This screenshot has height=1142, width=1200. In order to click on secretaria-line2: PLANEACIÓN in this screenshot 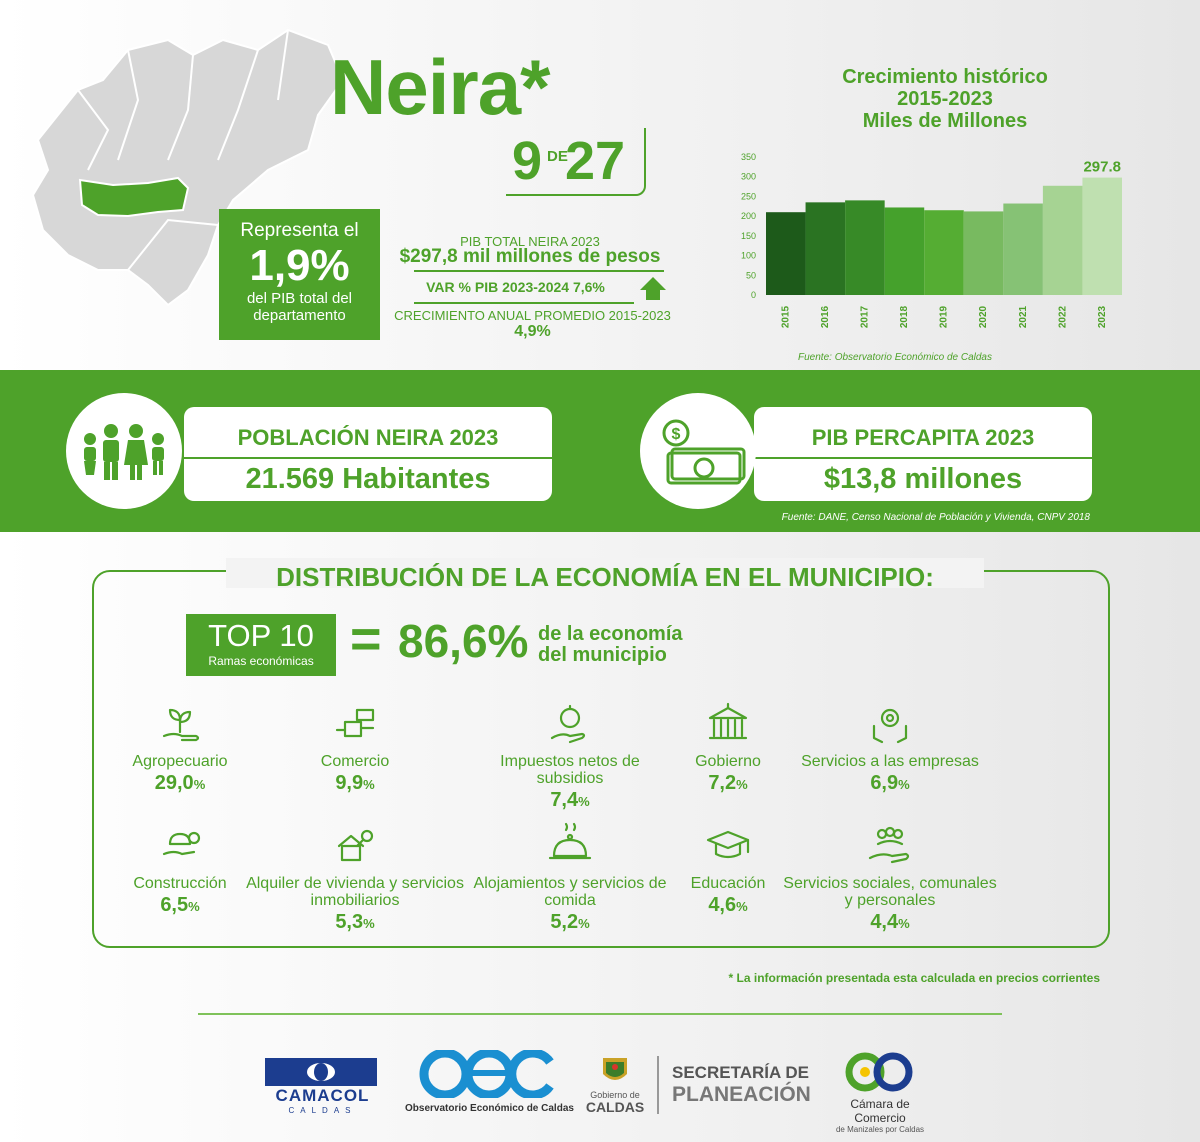, I will do `click(741, 1094)`.